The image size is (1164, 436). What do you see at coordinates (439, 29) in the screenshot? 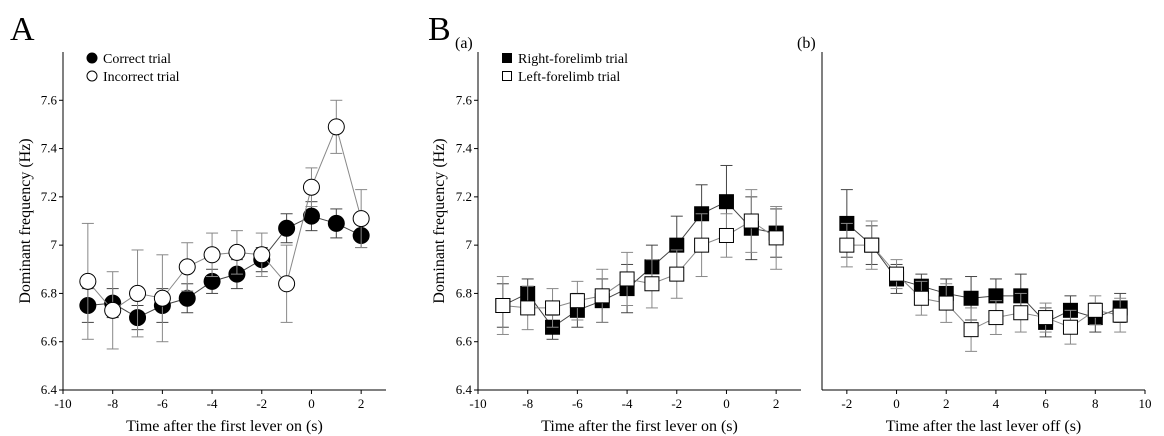
I see `panel-label-b: B` at bounding box center [439, 29].